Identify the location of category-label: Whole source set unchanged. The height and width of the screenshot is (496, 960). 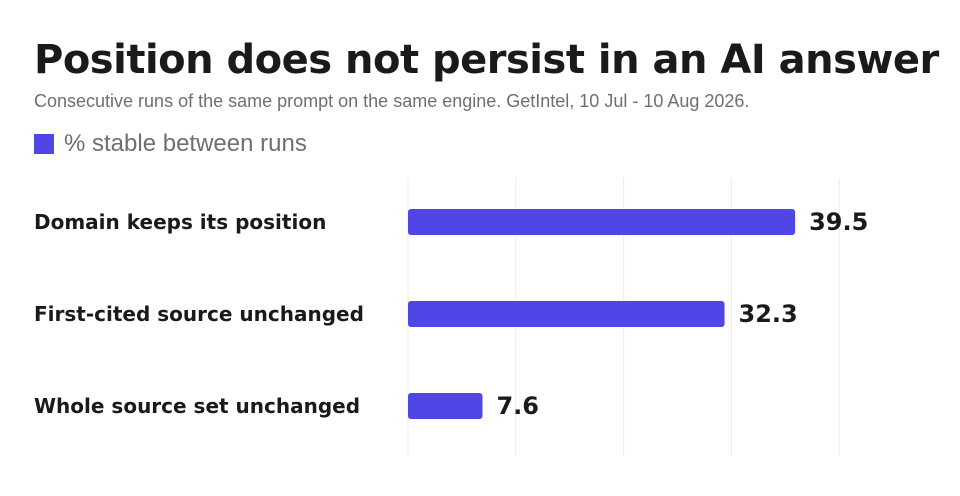
(197, 406).